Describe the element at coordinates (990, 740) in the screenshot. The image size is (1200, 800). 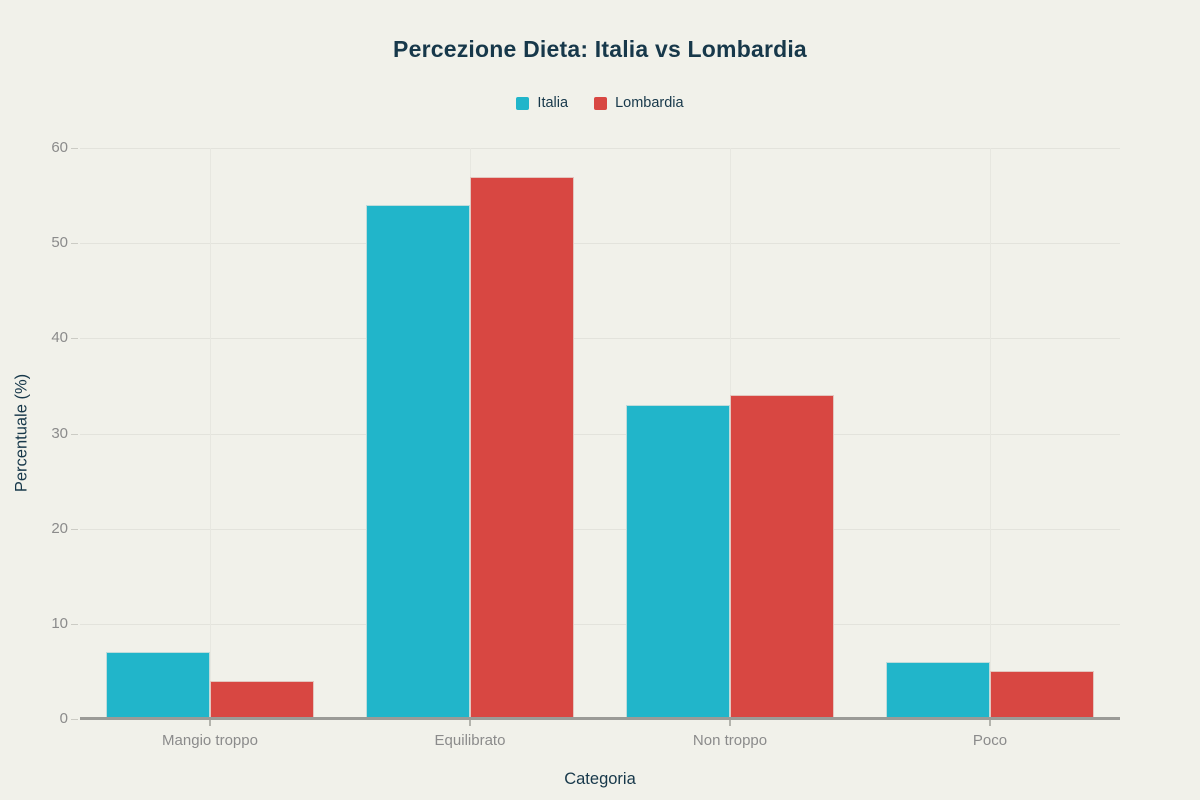
I see `x-tick-label: Poco` at that location.